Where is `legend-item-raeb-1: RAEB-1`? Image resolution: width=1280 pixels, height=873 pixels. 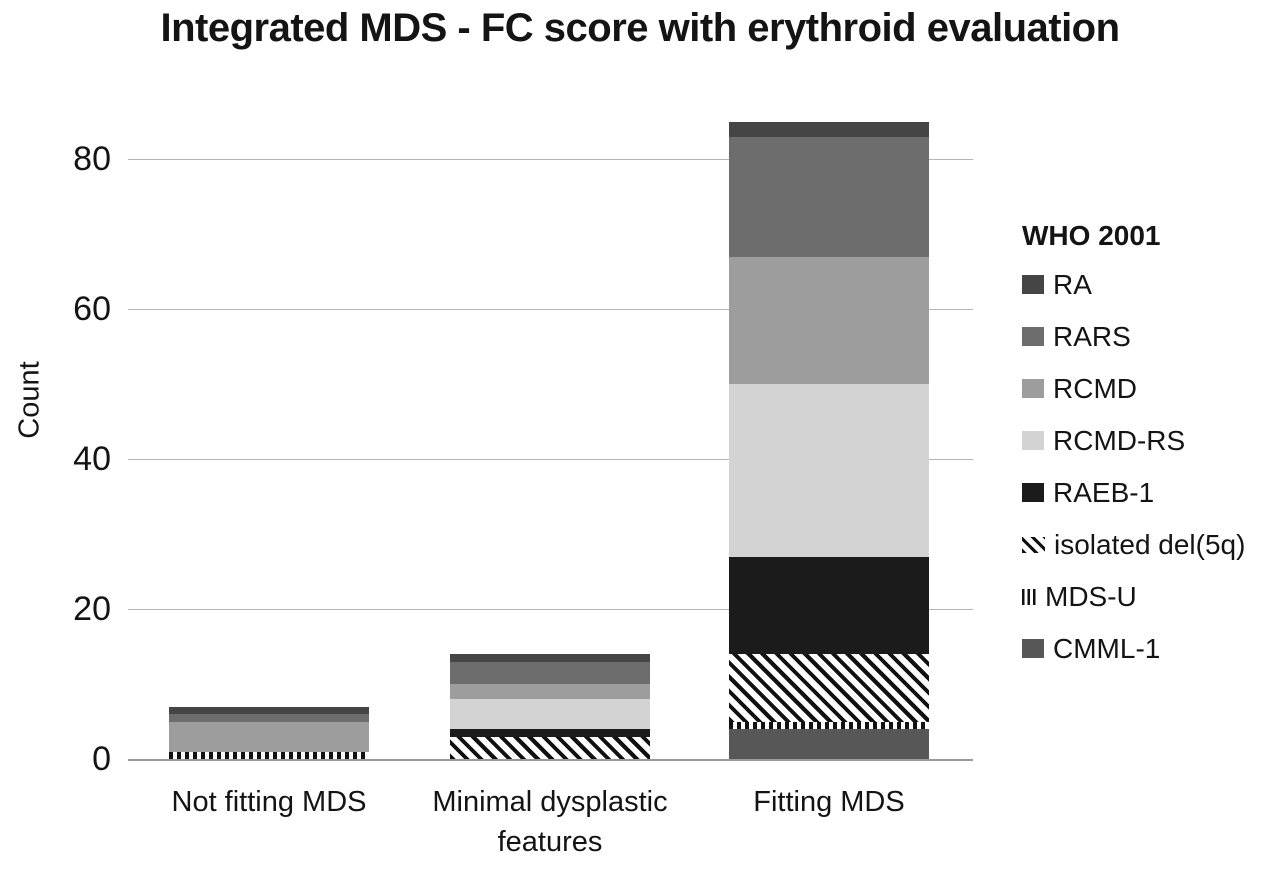 legend-item-raeb-1: RAEB-1 is located at coordinates (1150, 492).